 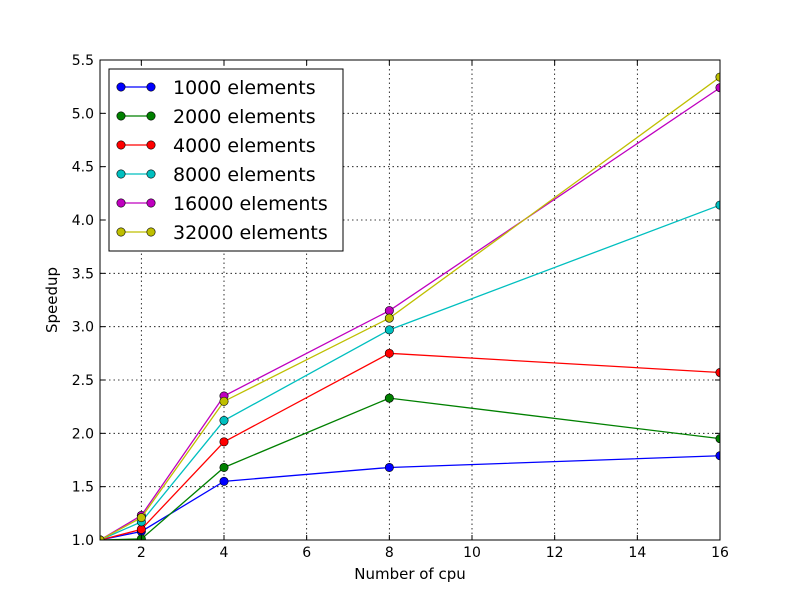 What do you see at coordinates (410, 574) in the screenshot?
I see `x-axis-label: Number of cpu` at bounding box center [410, 574].